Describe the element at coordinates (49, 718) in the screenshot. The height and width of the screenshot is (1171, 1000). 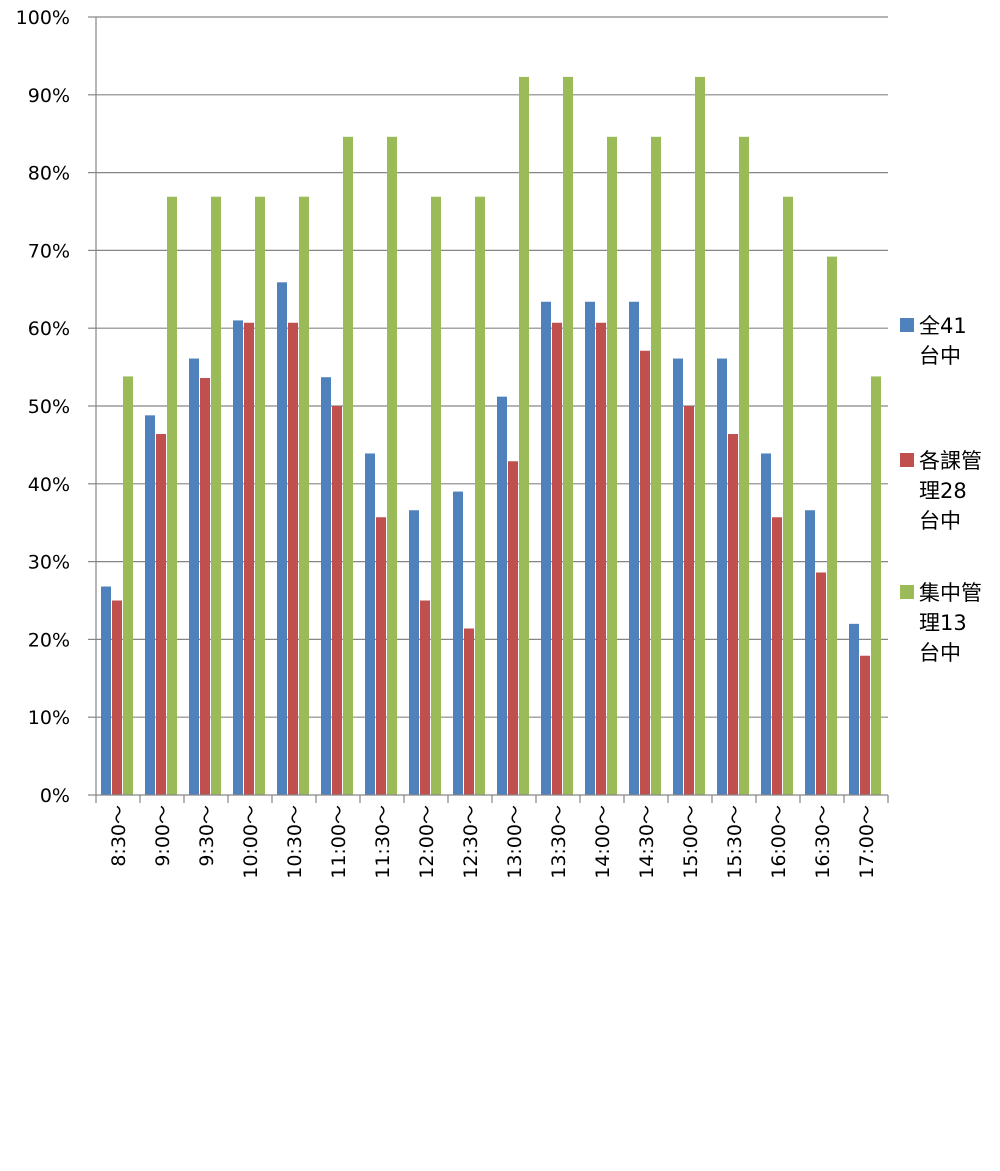
I see `y-tick-label: 10%` at that location.